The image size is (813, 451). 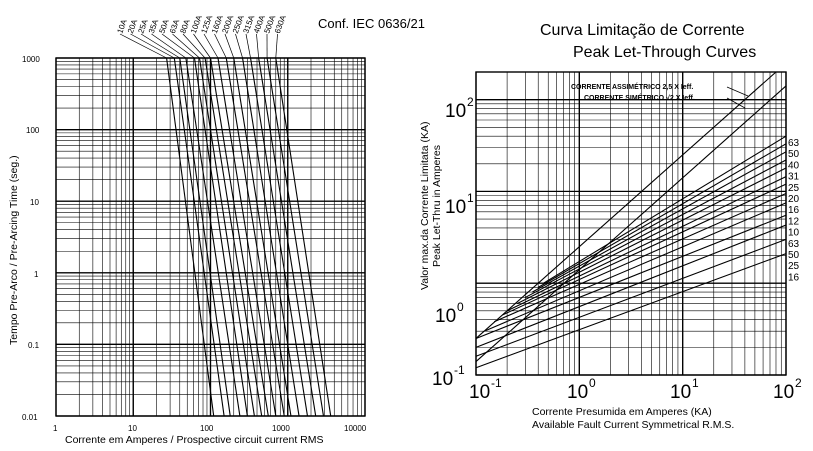 I want to click on left-y-tick: 10, so click(x=34, y=202).